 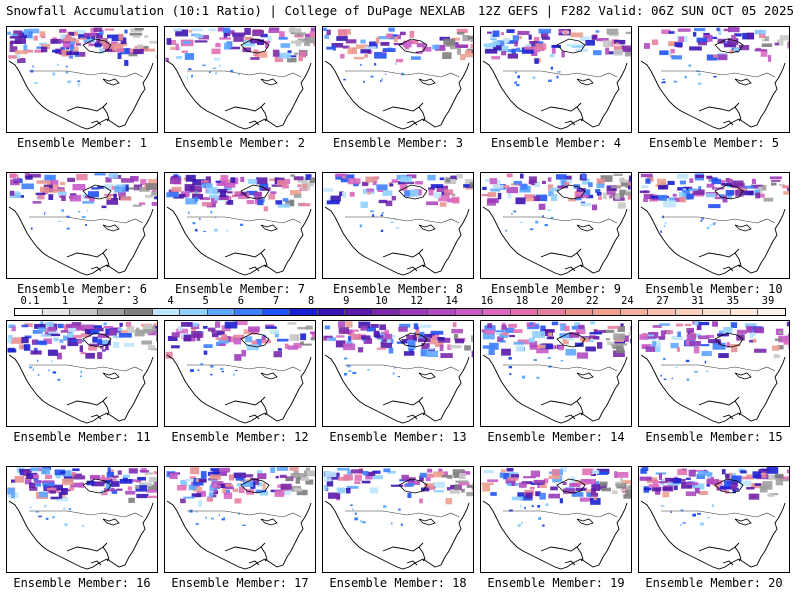 What do you see at coordinates (240, 583) in the screenshot?
I see `member-label: Ensemble Member: 17` at bounding box center [240, 583].